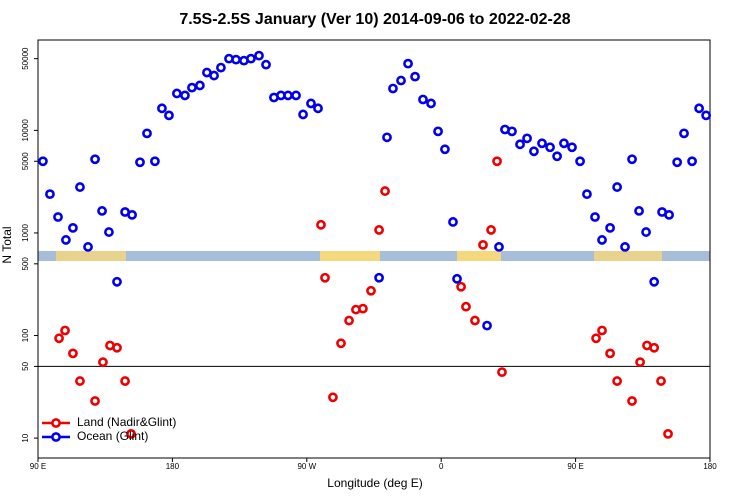 This screenshot has width=750, height=500. I want to click on y-tick-label: 1000, so click(25, 232).